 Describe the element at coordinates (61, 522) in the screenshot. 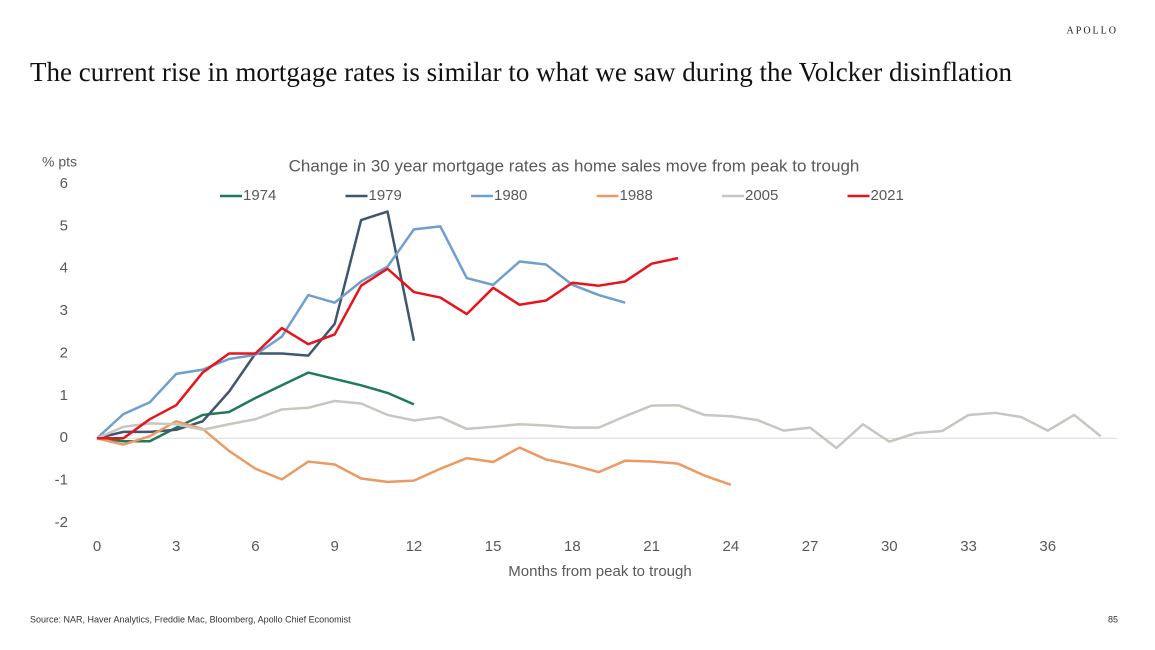

I see `y-tick-label: -2` at that location.